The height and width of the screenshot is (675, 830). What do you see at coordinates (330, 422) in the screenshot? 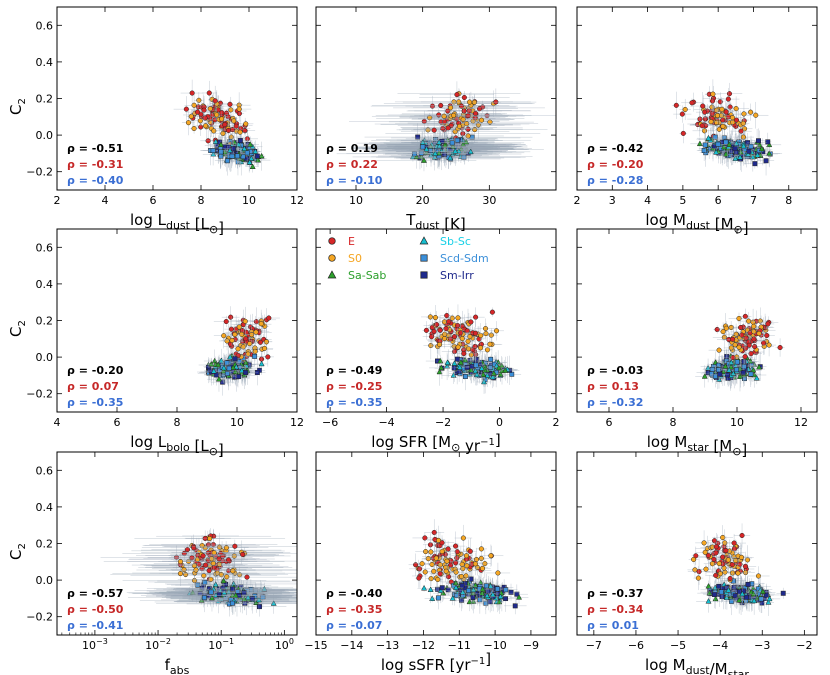
I see `x-tick-label: −6` at bounding box center [330, 422].